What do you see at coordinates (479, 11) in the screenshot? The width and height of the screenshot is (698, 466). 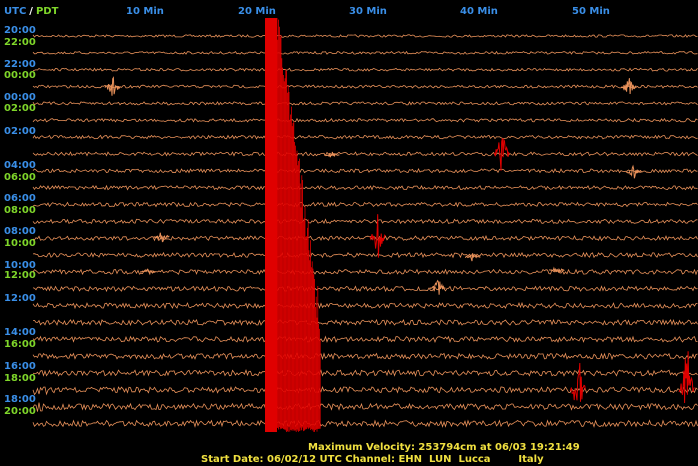 I see `minute-label: 40 Min` at bounding box center [479, 11].